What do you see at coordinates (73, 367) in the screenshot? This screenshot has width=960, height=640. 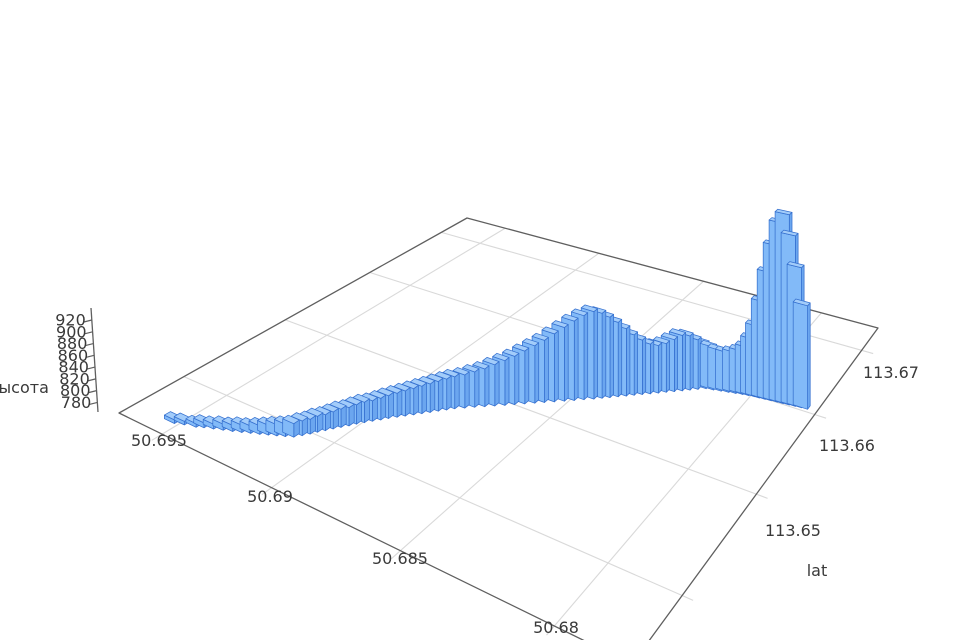 I see `z-tick-label: 840` at bounding box center [73, 367].